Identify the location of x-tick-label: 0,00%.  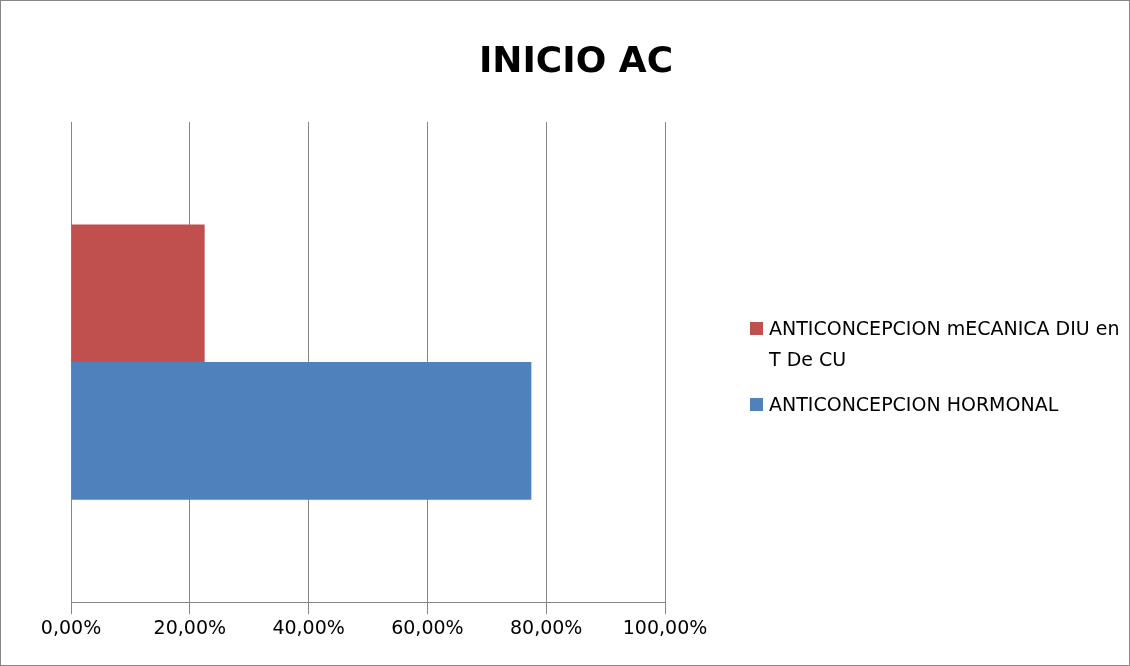
(71, 626).